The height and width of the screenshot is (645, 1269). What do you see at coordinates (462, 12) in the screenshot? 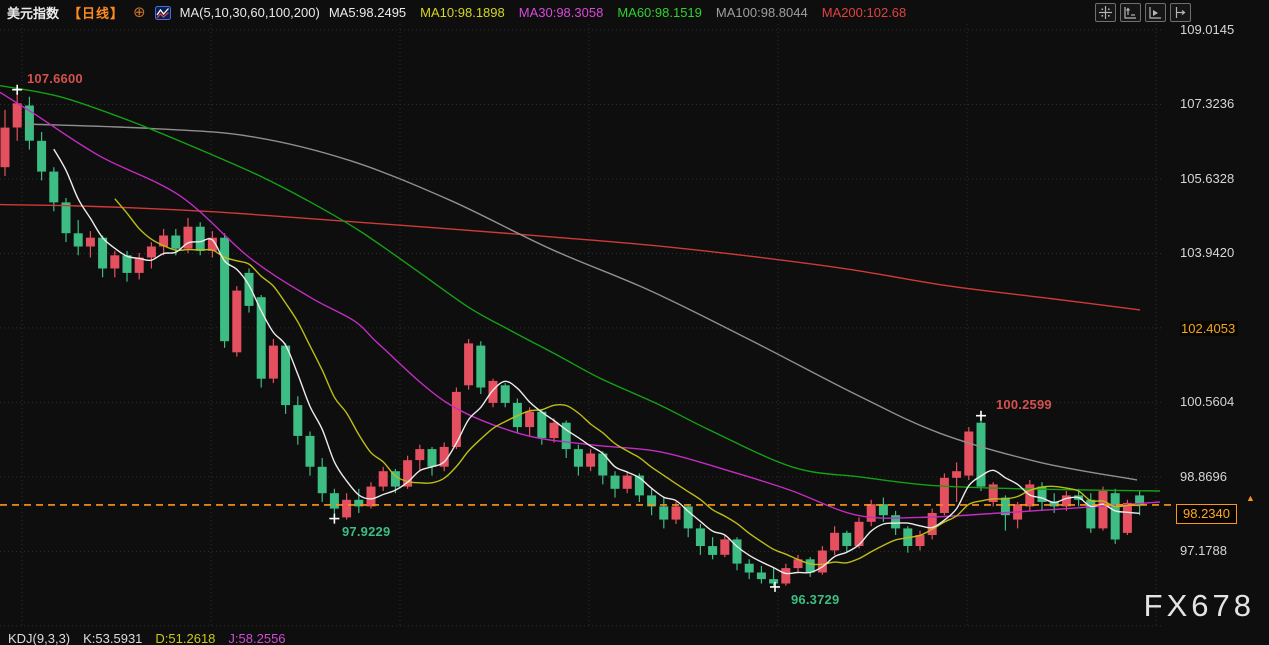
I see `ma-legend-item: MA10:98.1898` at bounding box center [462, 12].